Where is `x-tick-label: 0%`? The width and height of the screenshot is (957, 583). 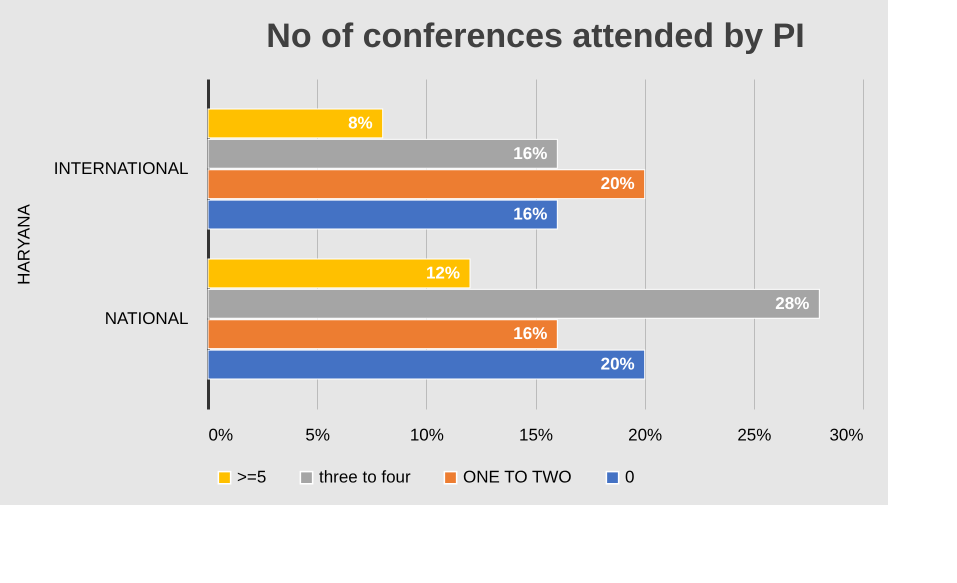 x-tick-label: 0% is located at coordinates (221, 435).